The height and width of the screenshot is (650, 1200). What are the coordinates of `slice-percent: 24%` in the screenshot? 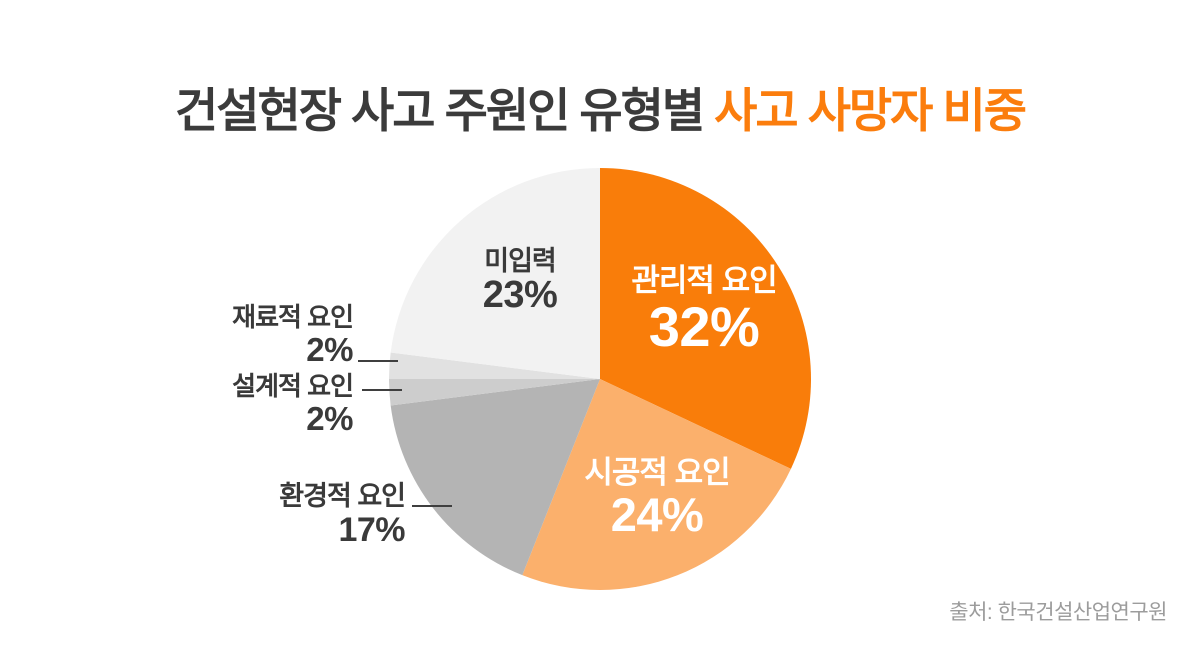 It's located at (657, 514).